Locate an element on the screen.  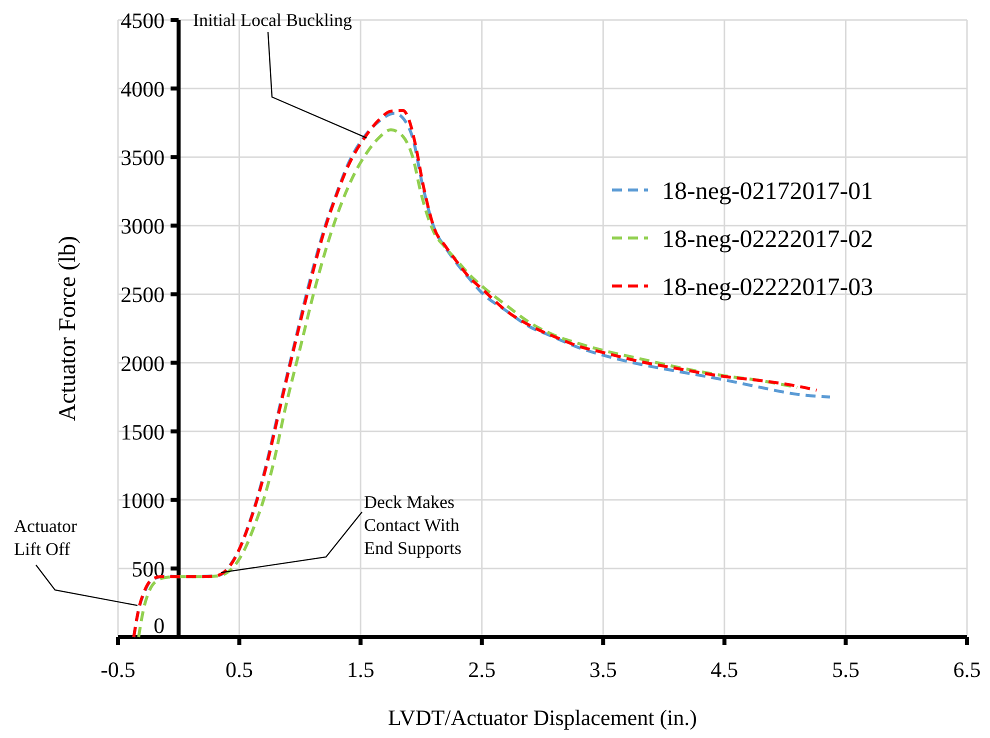
annotation: Deck Makes Contact With End Supports is located at coordinates (413, 525).